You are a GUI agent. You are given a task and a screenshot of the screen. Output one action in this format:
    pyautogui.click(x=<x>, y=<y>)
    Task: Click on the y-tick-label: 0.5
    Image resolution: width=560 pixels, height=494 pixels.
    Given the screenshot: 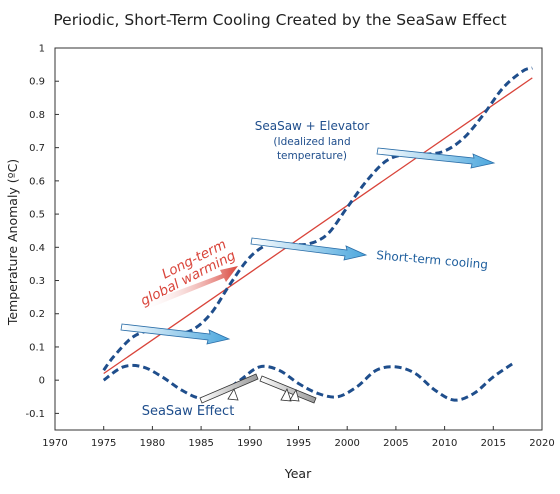 What is the action you would take?
    pyautogui.click(x=37, y=215)
    